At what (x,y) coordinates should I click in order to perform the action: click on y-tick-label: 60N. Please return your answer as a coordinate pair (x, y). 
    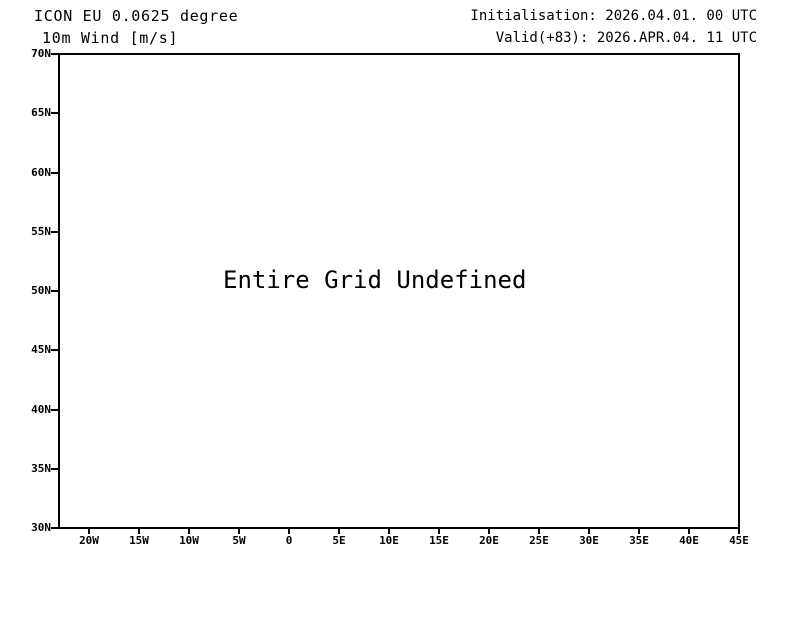
    Looking at the image, I should click on (41, 172).